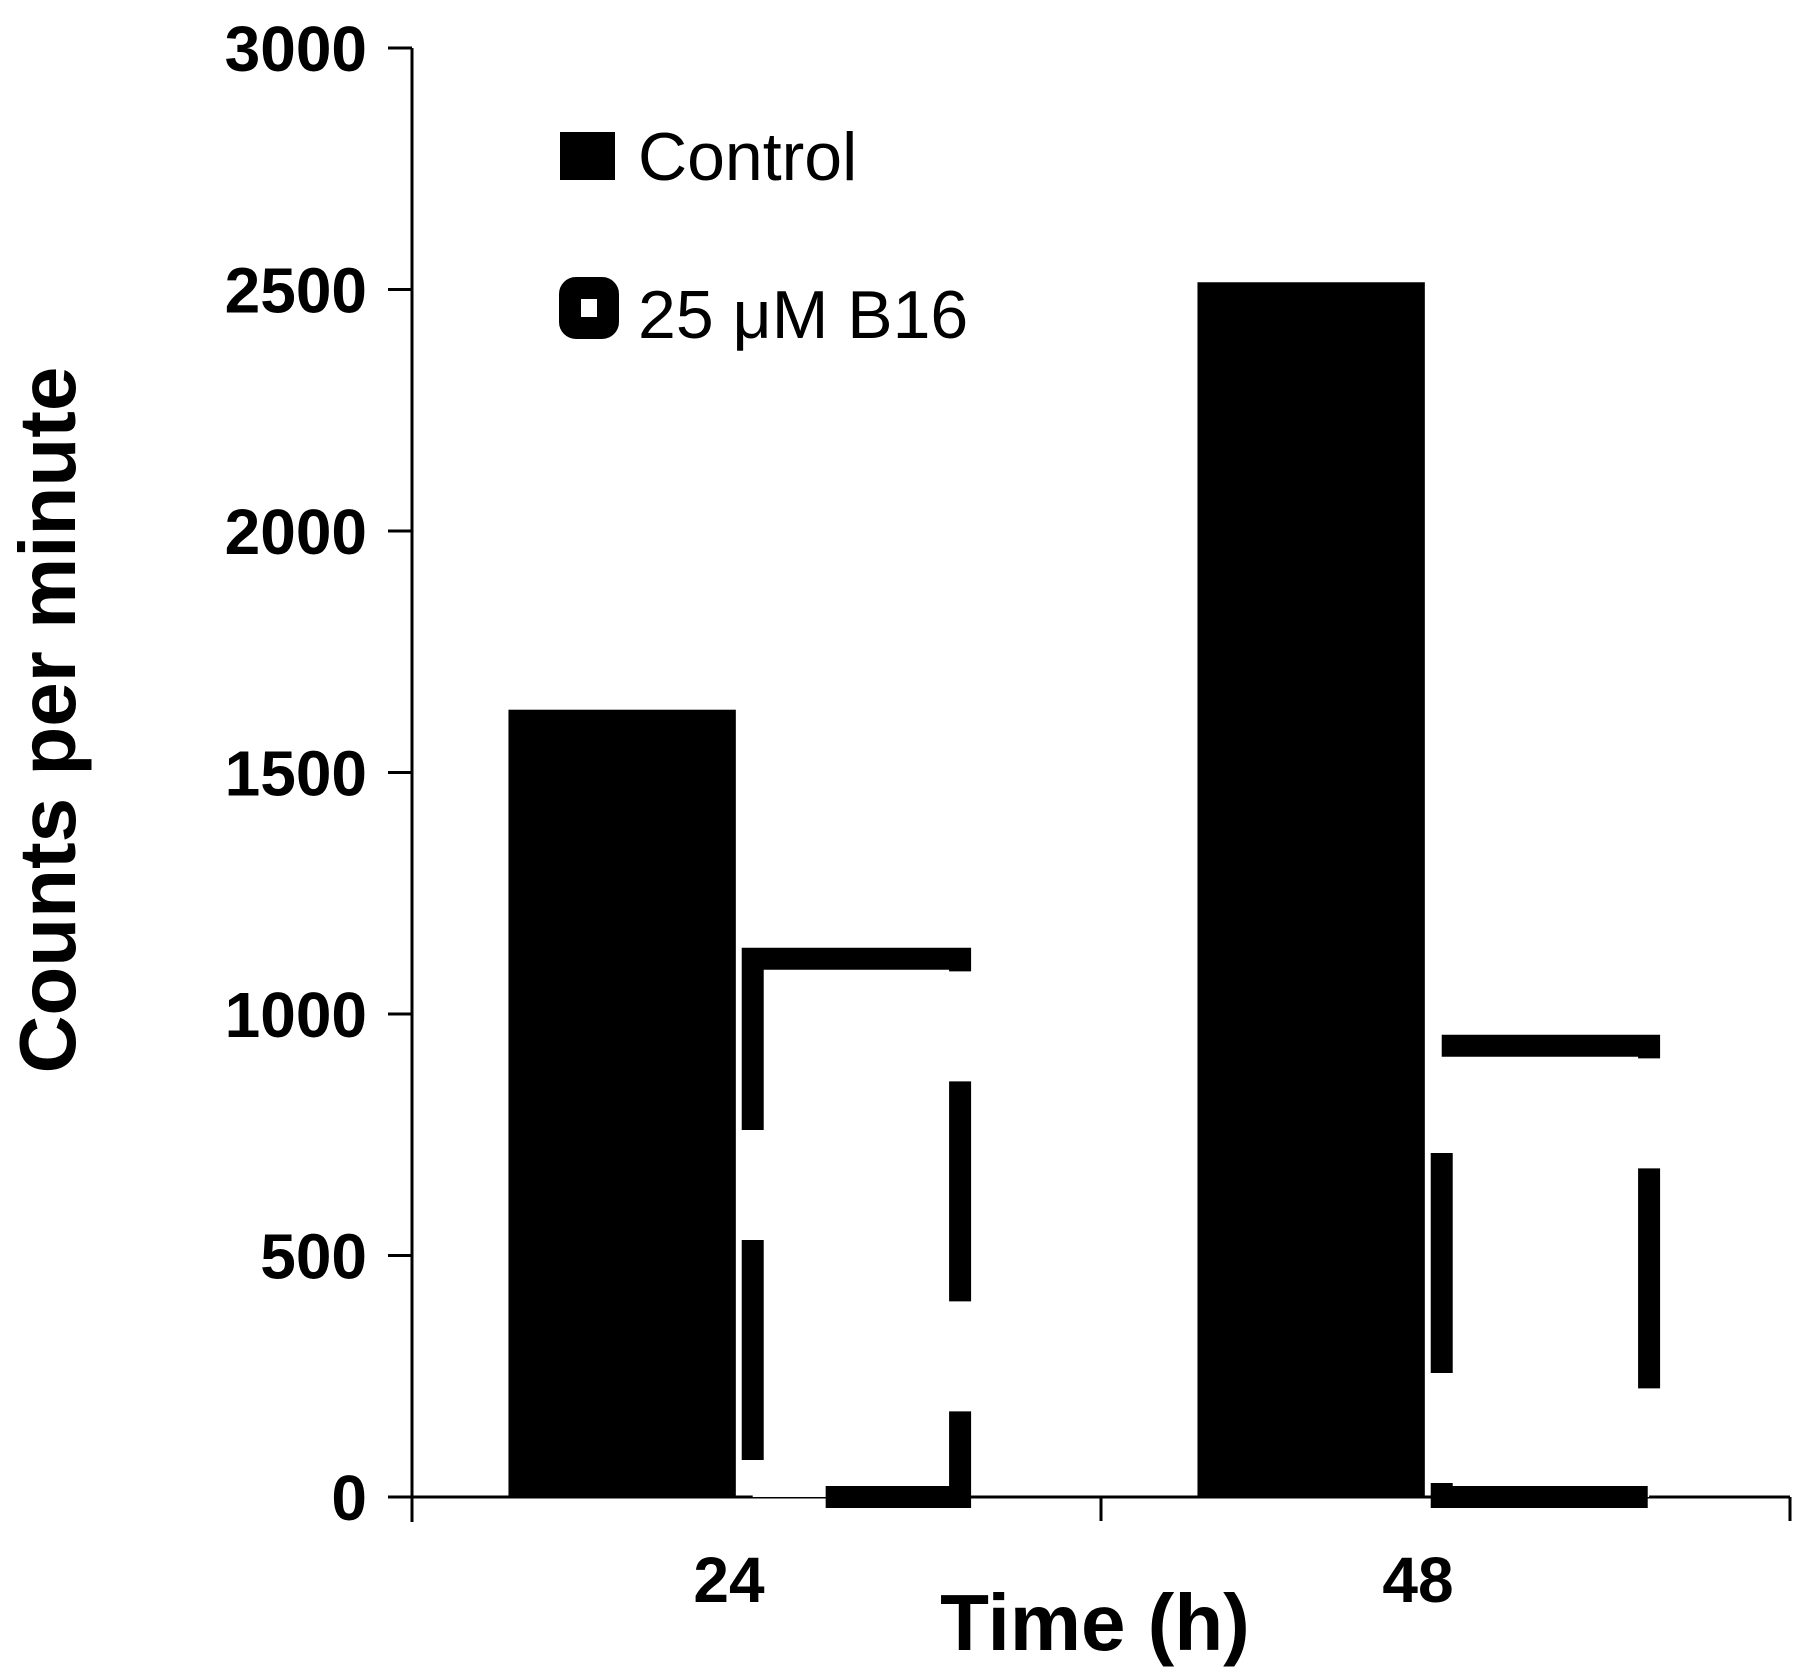 This screenshot has width=1795, height=1667. Describe the element at coordinates (296, 774) in the screenshot. I see `y-tick-label: 1500` at that location.